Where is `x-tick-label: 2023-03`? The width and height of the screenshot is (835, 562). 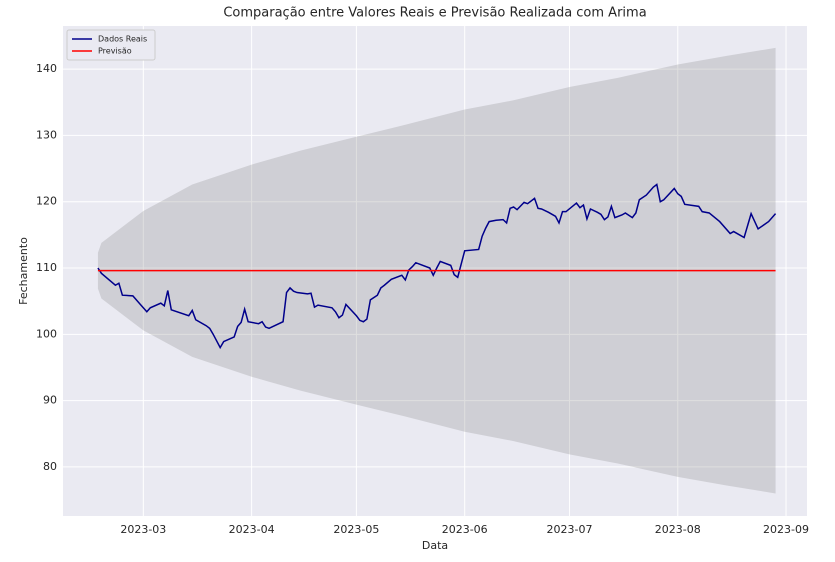
x-tick-label: 2023-03 is located at coordinates (143, 529).